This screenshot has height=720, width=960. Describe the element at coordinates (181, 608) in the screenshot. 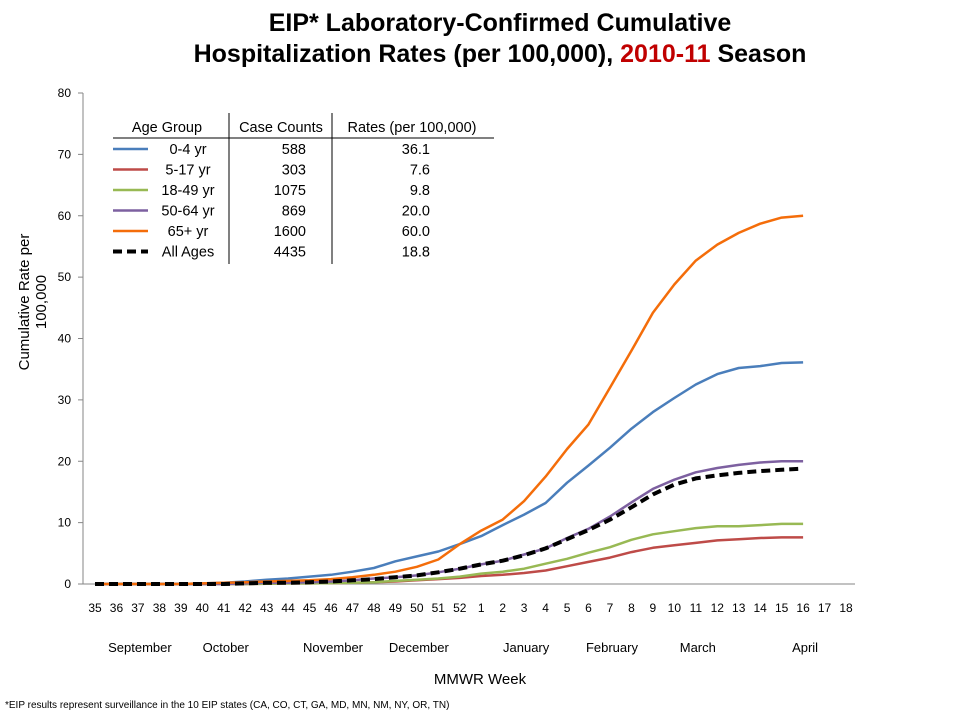

I see `x-tick-label: 39` at that location.